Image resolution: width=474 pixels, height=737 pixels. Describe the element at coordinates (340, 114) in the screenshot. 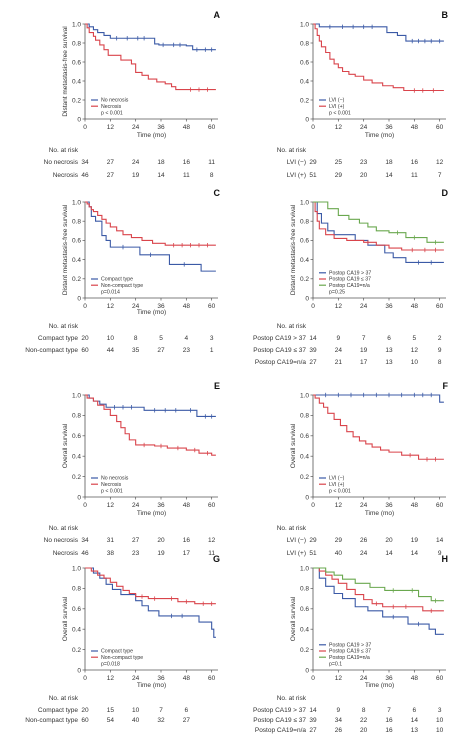

I see `p-value: p < 0.001` at that location.